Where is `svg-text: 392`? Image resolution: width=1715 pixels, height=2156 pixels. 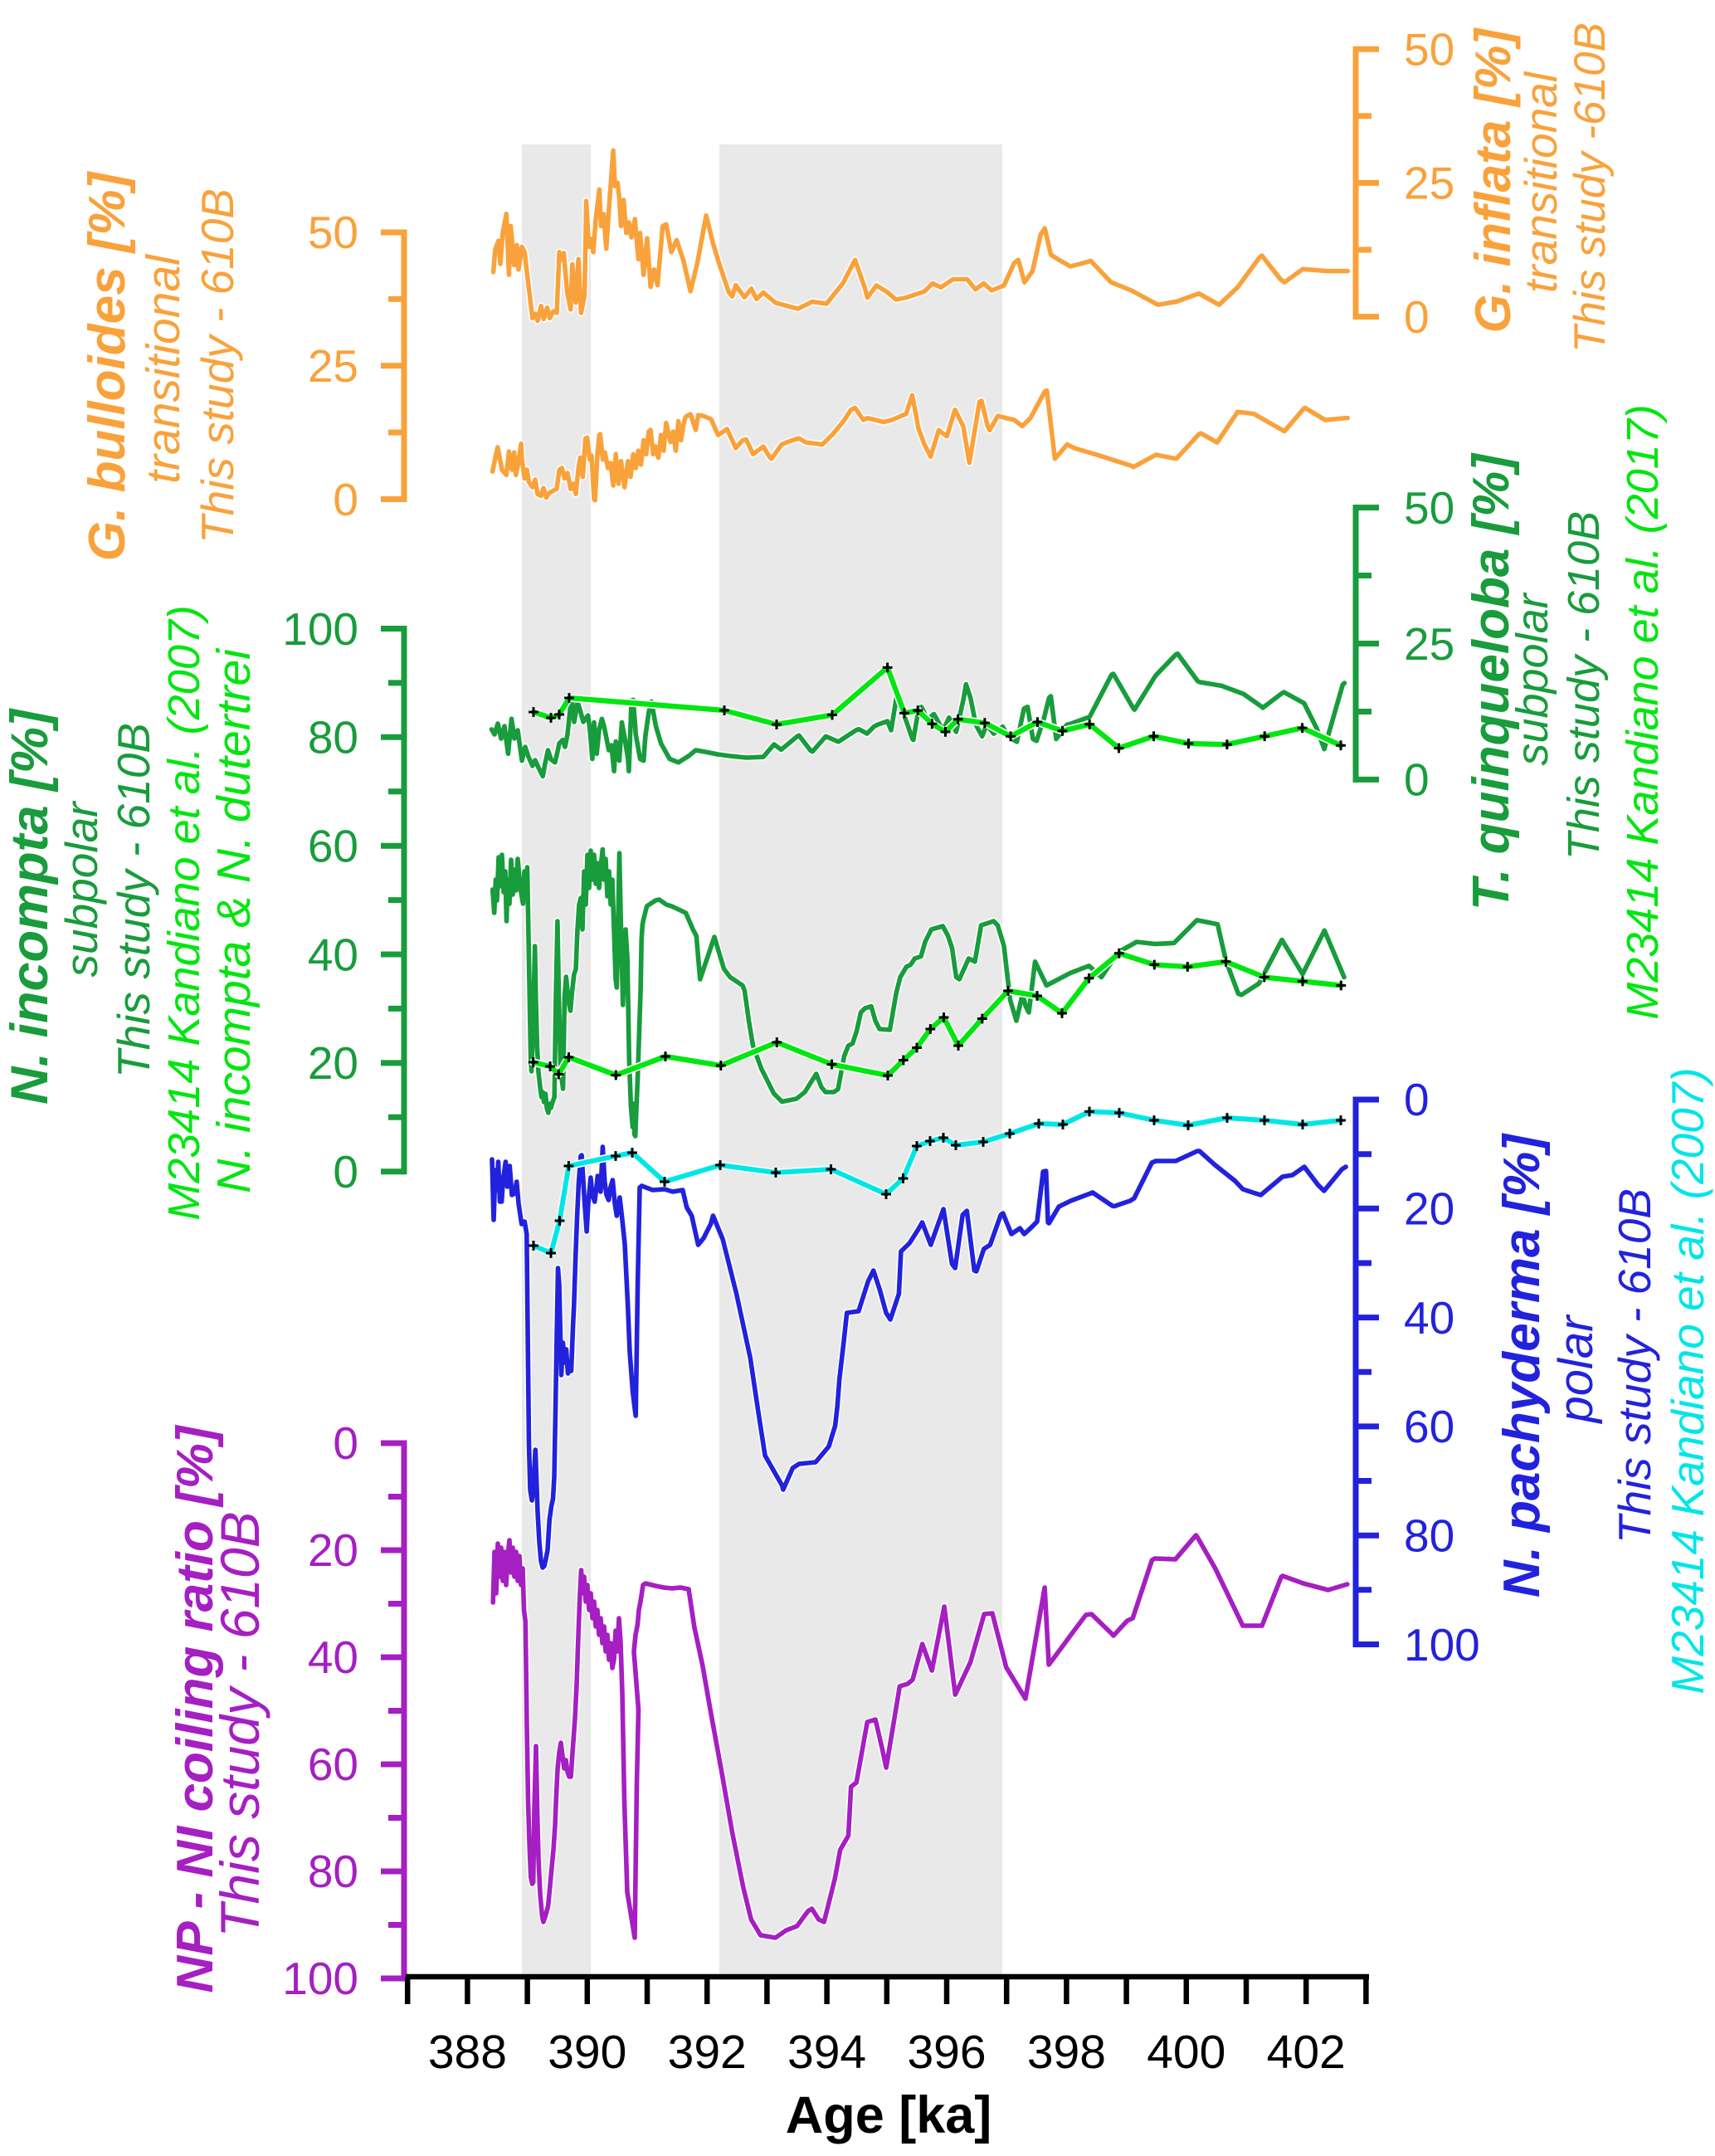 svg-text: 392 is located at coordinates (707, 2052).